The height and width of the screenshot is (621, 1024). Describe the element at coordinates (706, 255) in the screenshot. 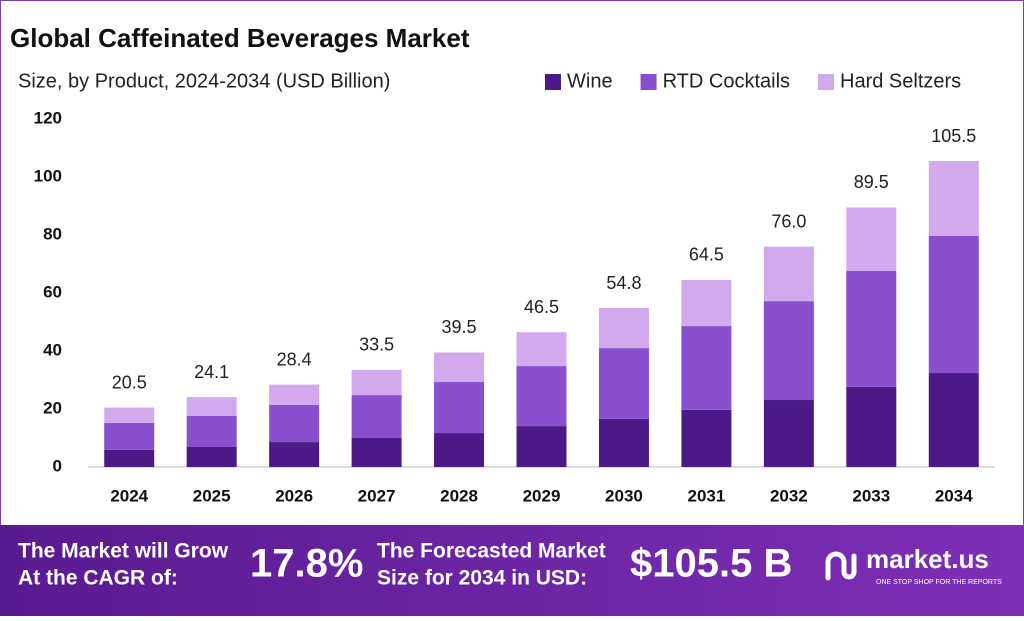

I see `total-label: 64.5` at that location.